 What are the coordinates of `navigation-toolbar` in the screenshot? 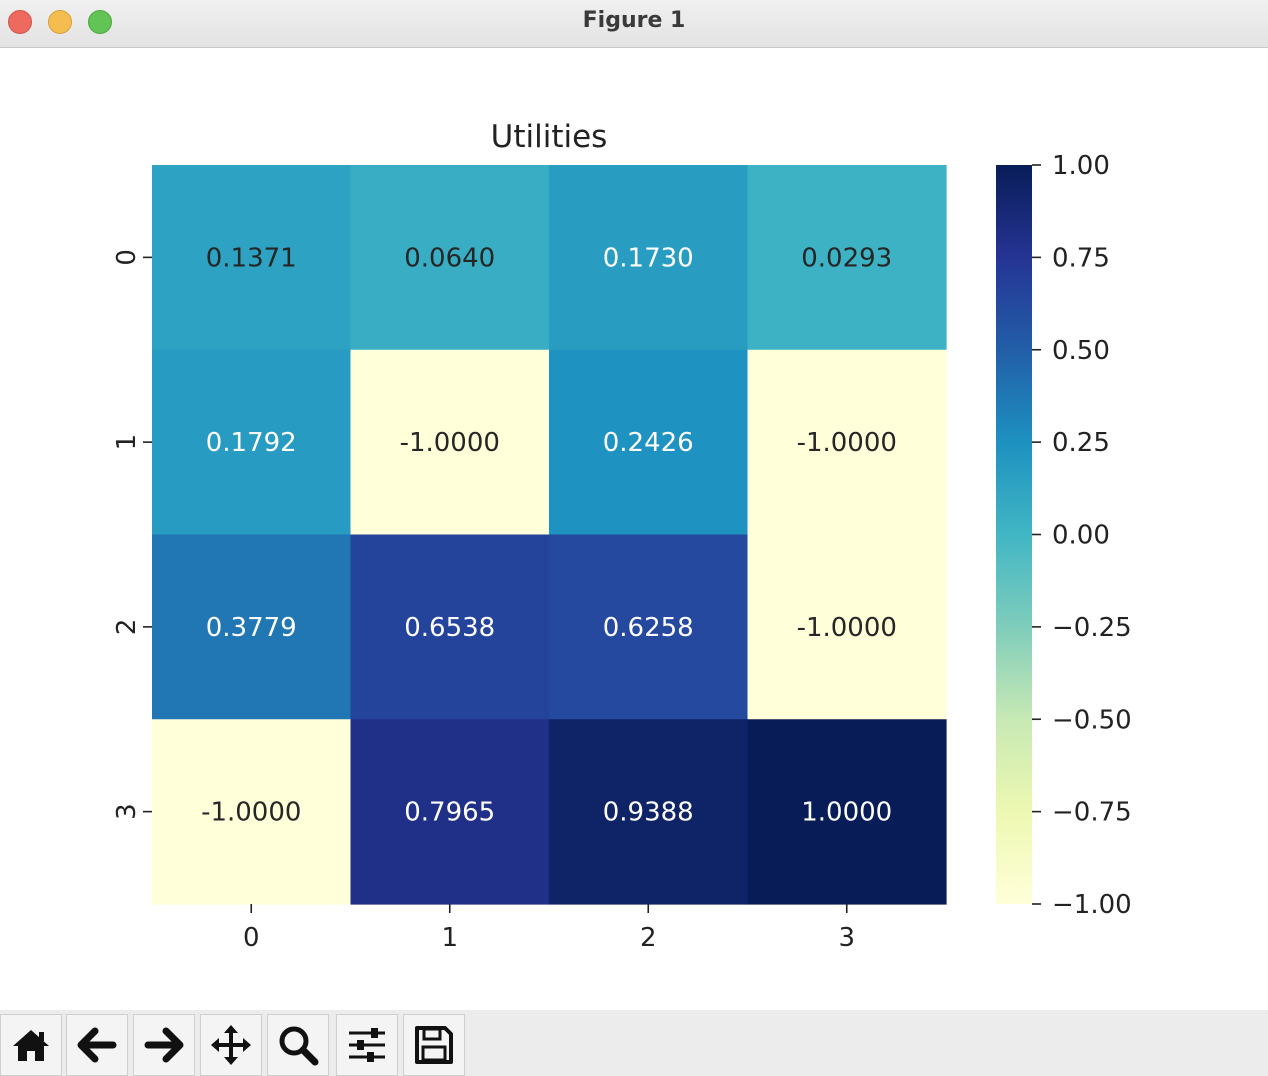 It's located at (634, 1043).